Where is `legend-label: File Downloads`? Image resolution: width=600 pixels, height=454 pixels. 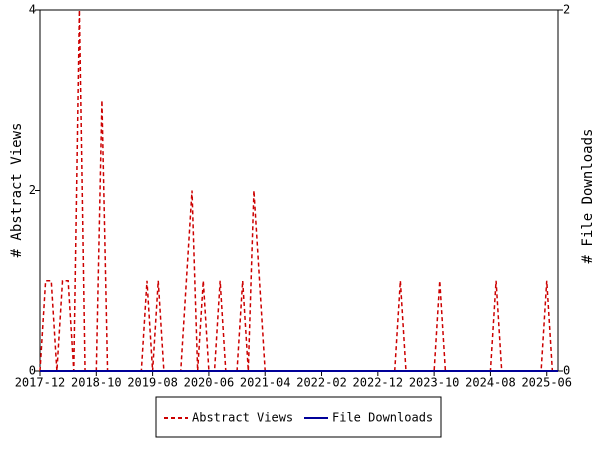
legend-label: File Downloads is located at coordinates (382, 418).